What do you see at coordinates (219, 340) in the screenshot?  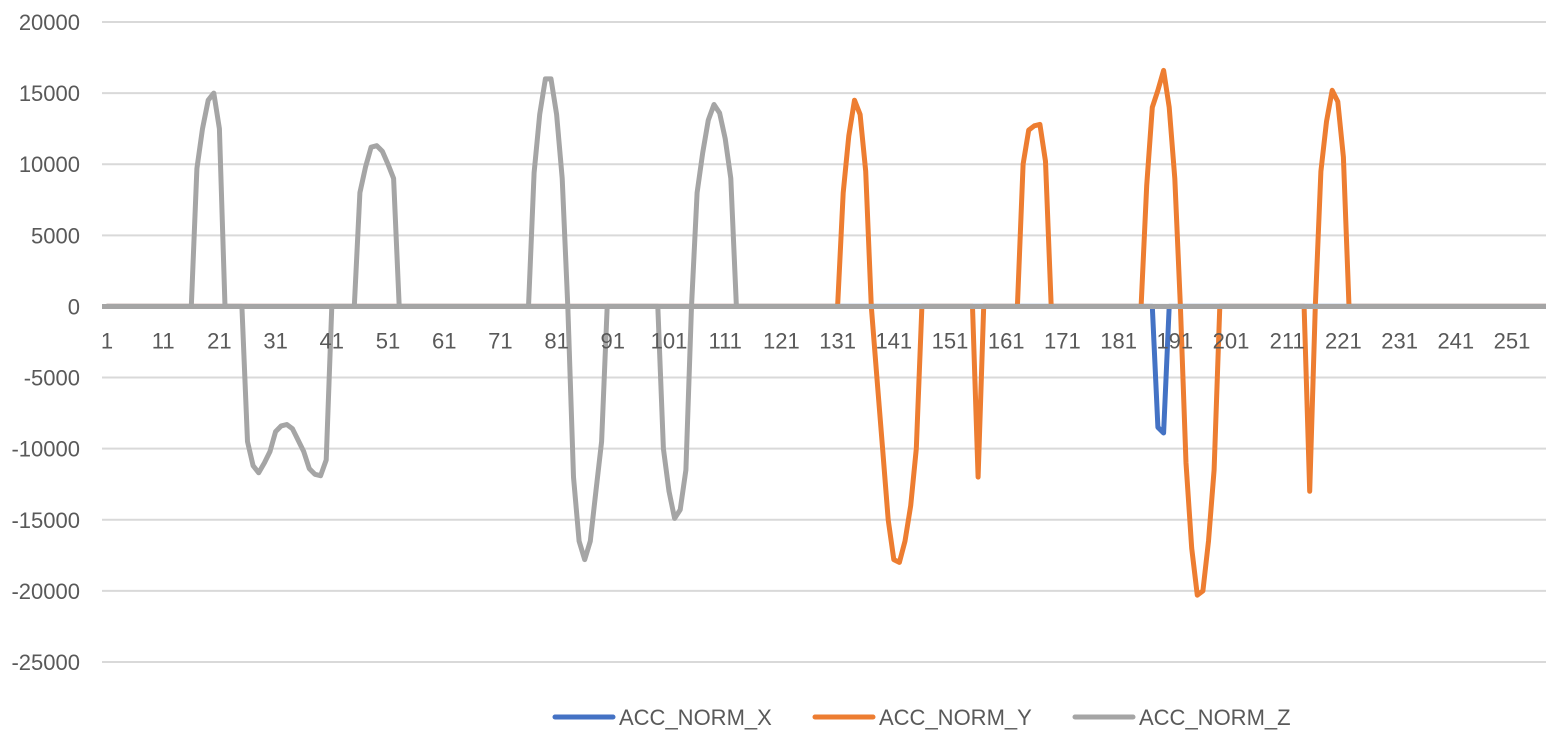 I see `x-tick-label: 21` at bounding box center [219, 340].